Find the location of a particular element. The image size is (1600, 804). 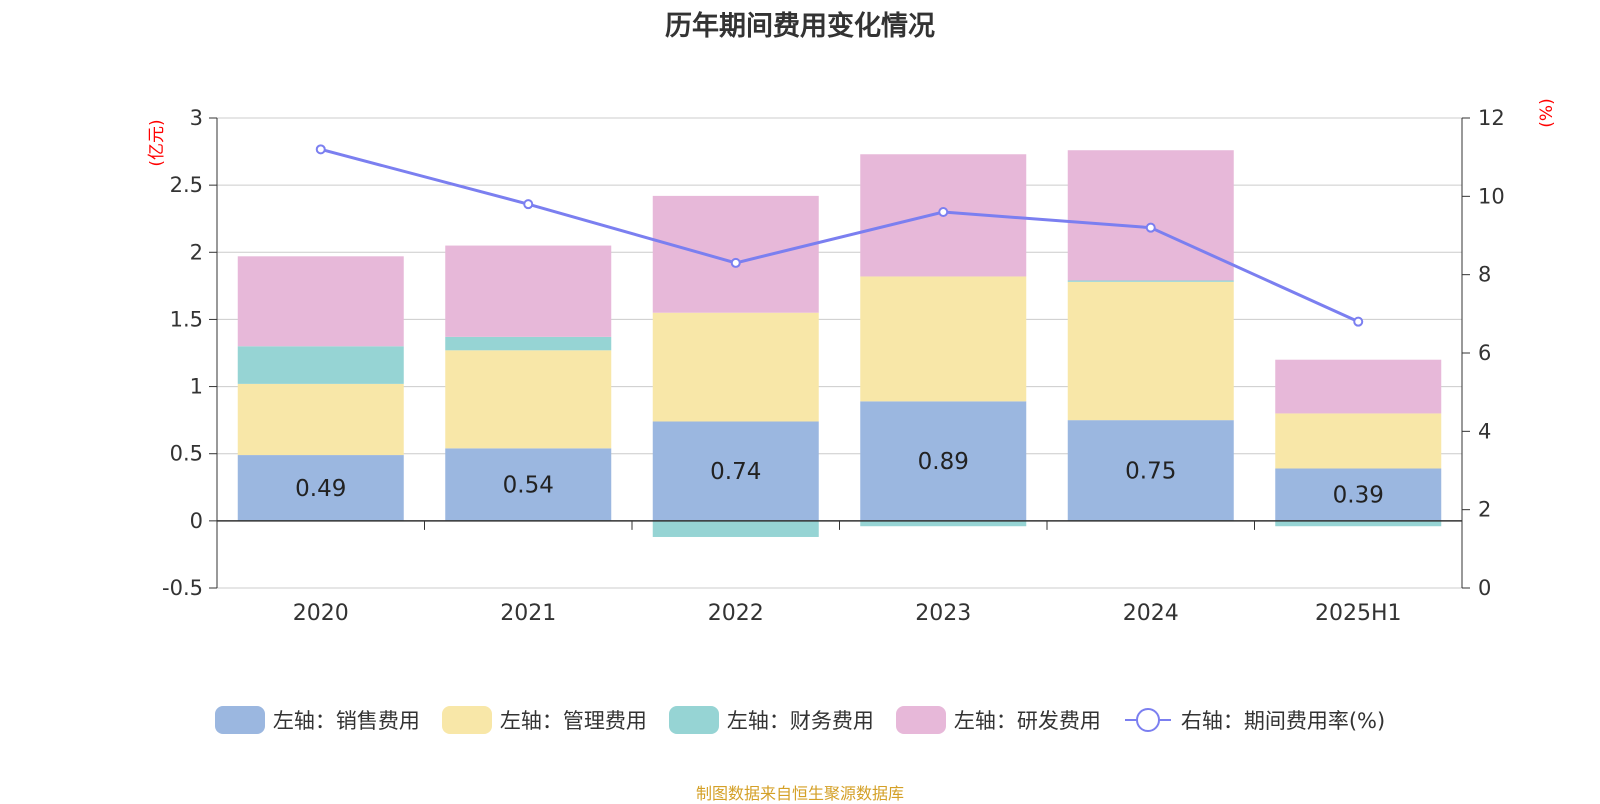

rate-line is located at coordinates (839, 235).